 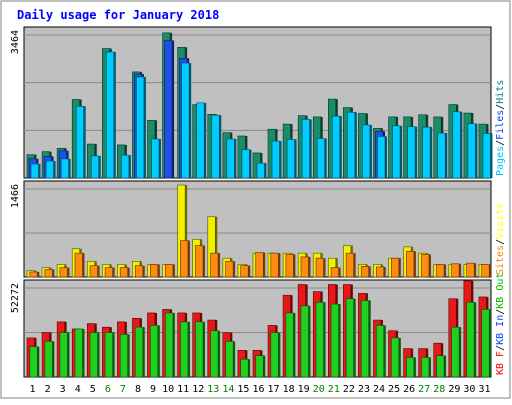 I want to click on y-max-label: 1466, so click(x=15, y=196).